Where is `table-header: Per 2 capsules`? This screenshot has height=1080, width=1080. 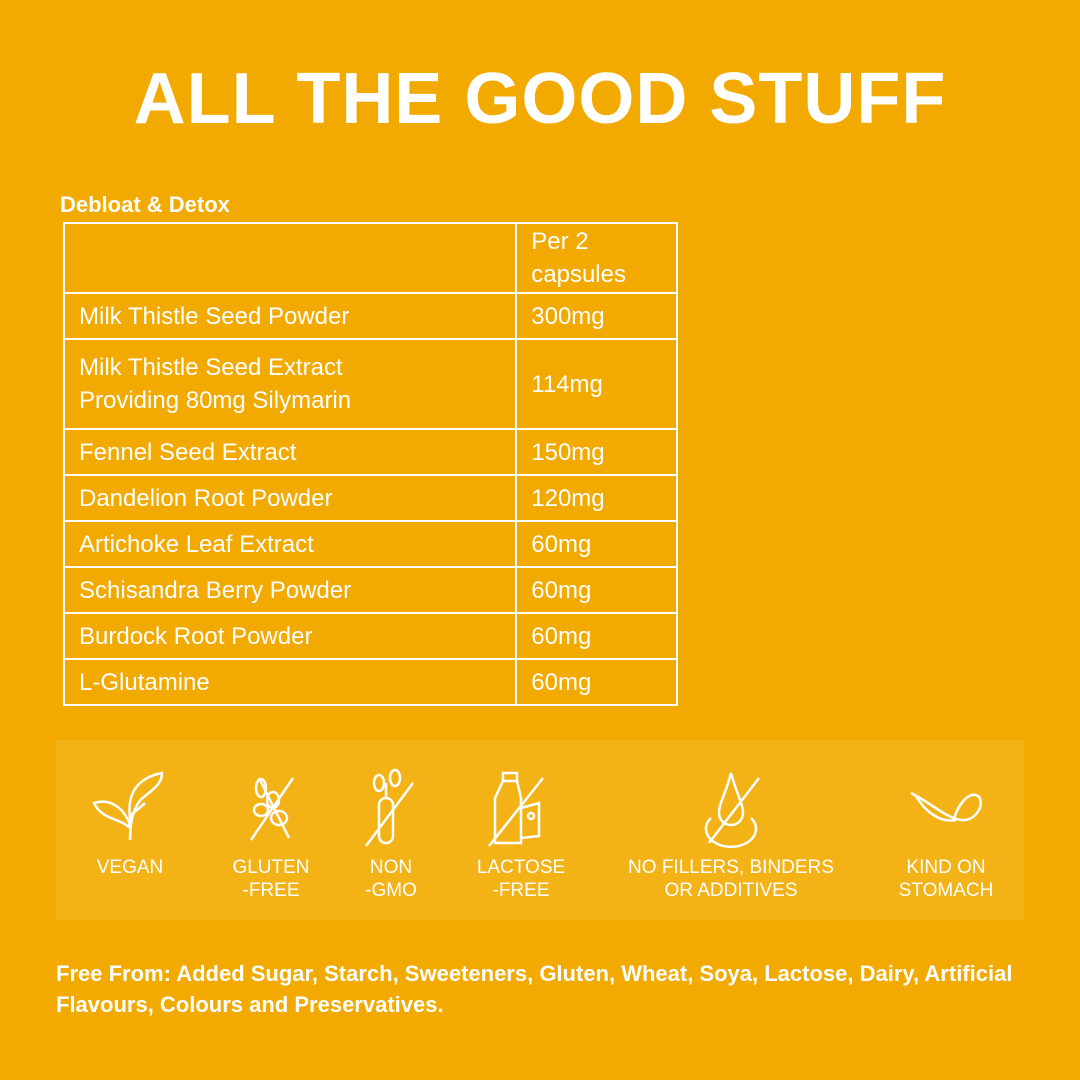 table-header: Per 2 capsules is located at coordinates (370, 258).